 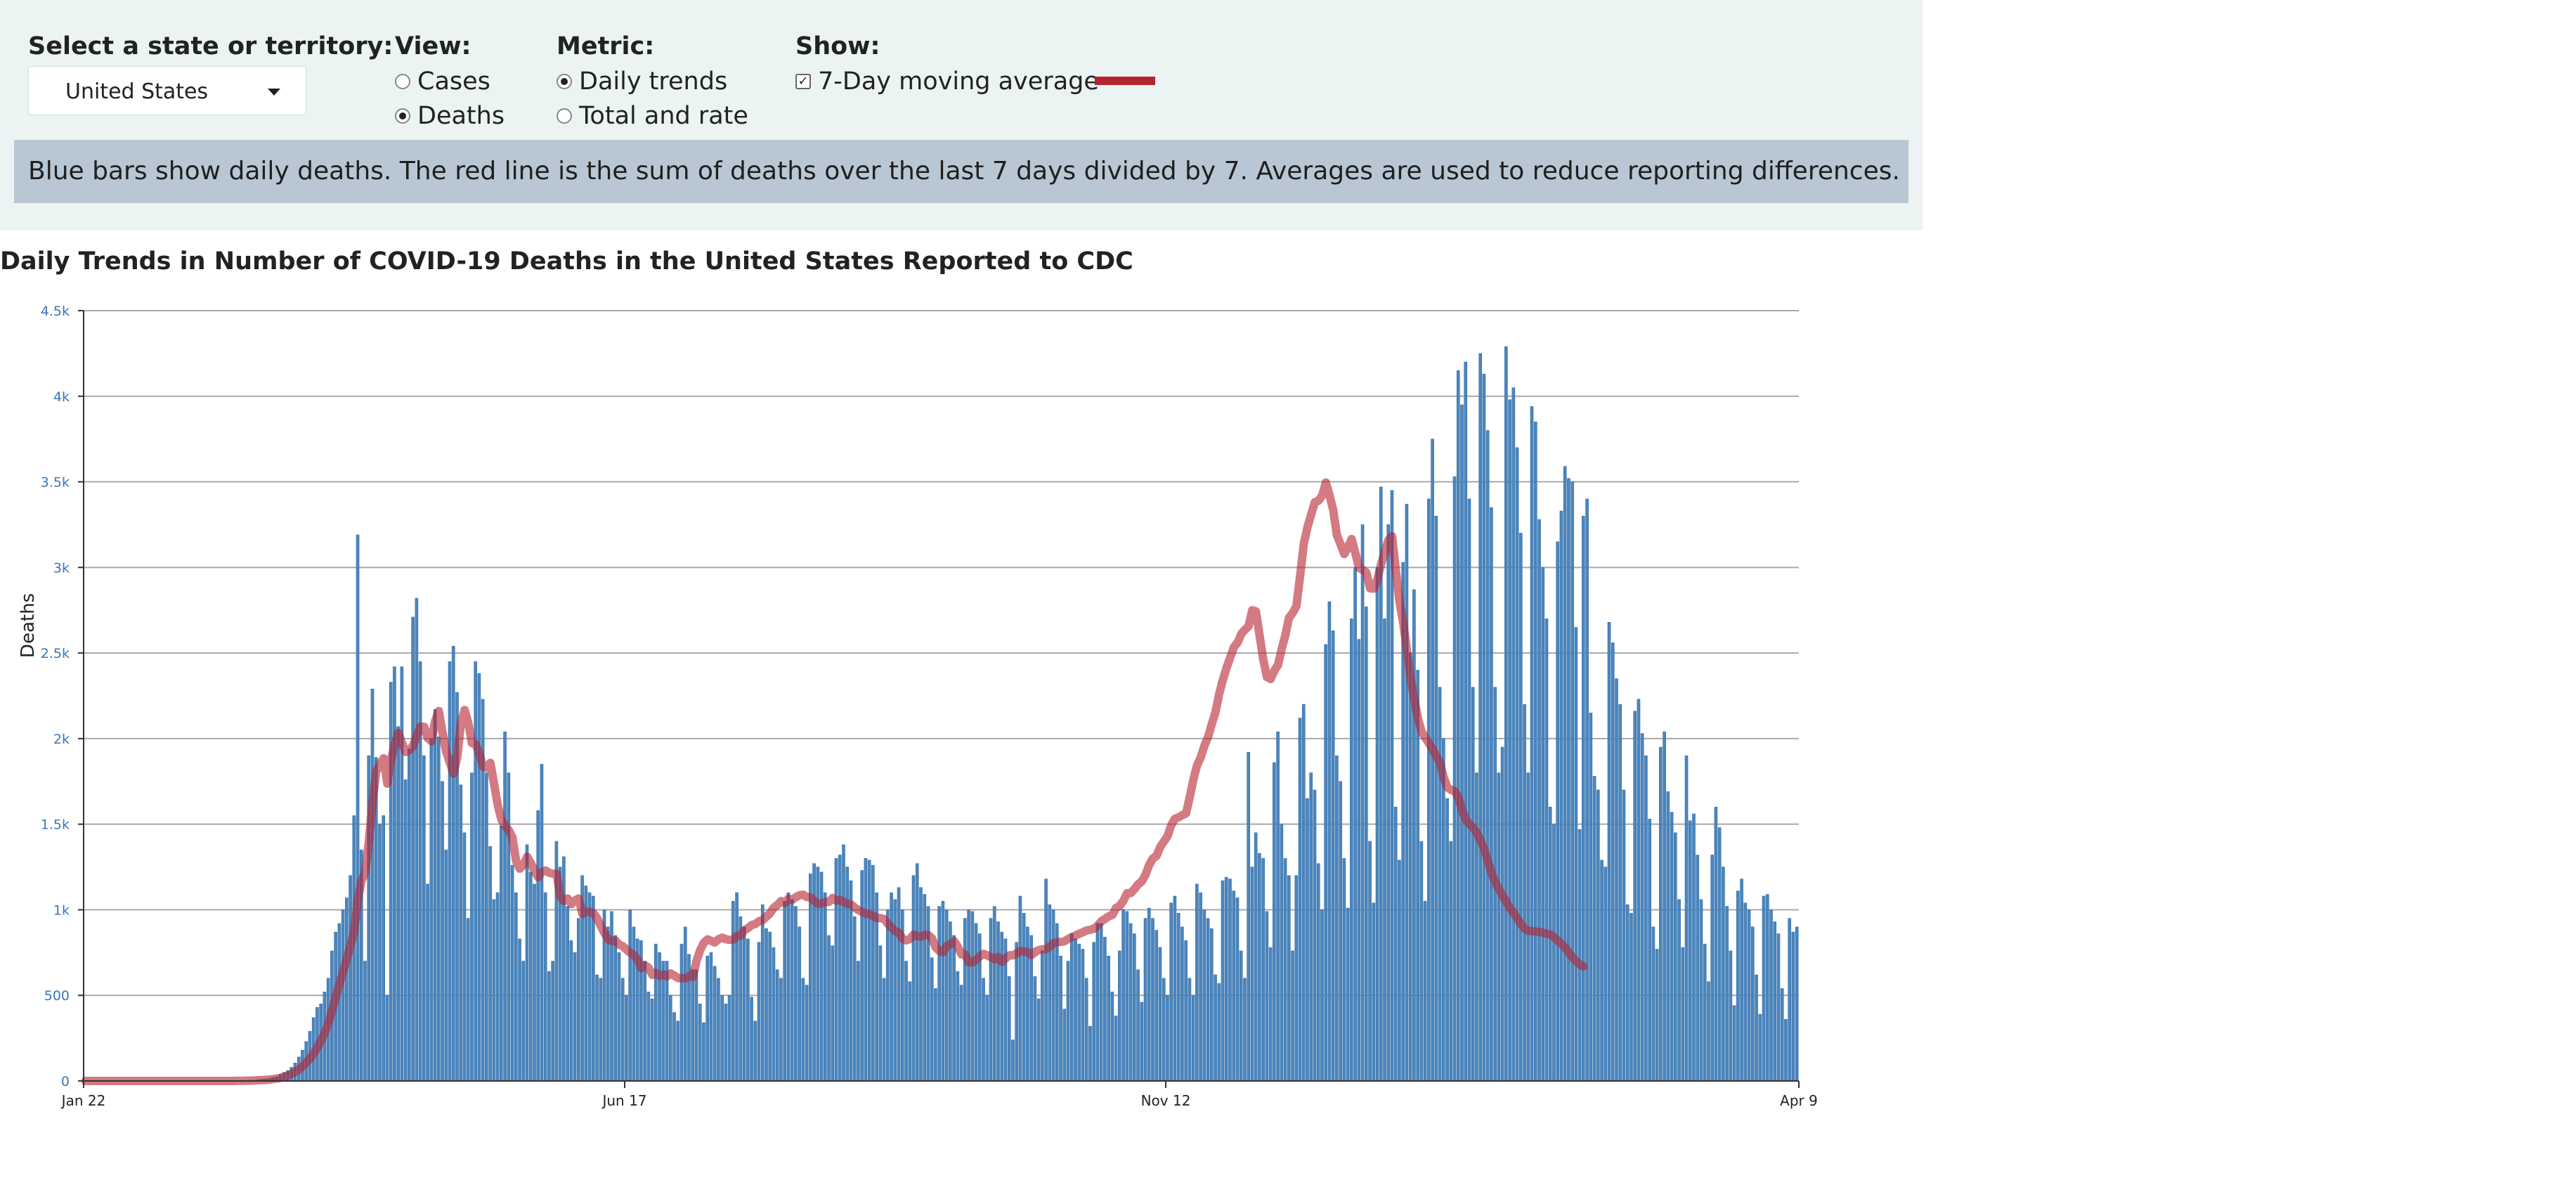 I want to click on metric-option-total: Total and rate, so click(x=652, y=116).